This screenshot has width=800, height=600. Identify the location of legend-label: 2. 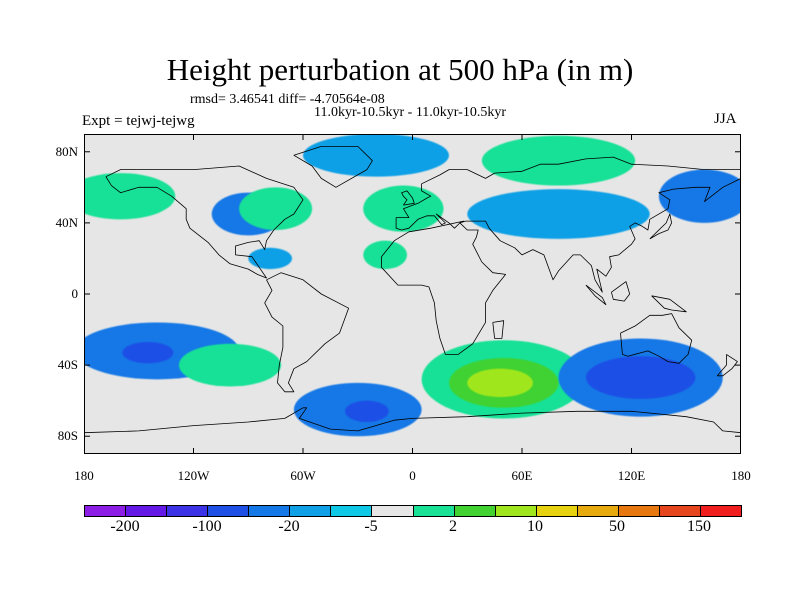
(453, 526).